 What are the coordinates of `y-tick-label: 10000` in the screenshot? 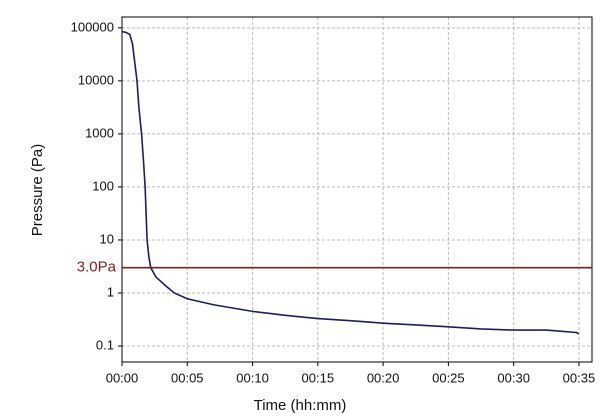 It's located at (96, 79).